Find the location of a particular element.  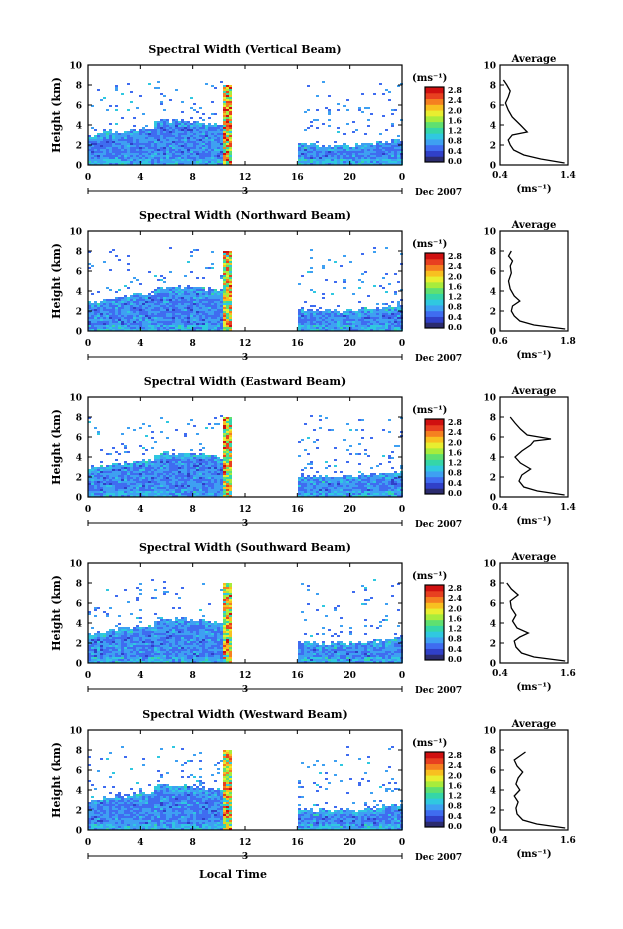

colorbar-label: 2.0 is located at coordinates (455, 110).